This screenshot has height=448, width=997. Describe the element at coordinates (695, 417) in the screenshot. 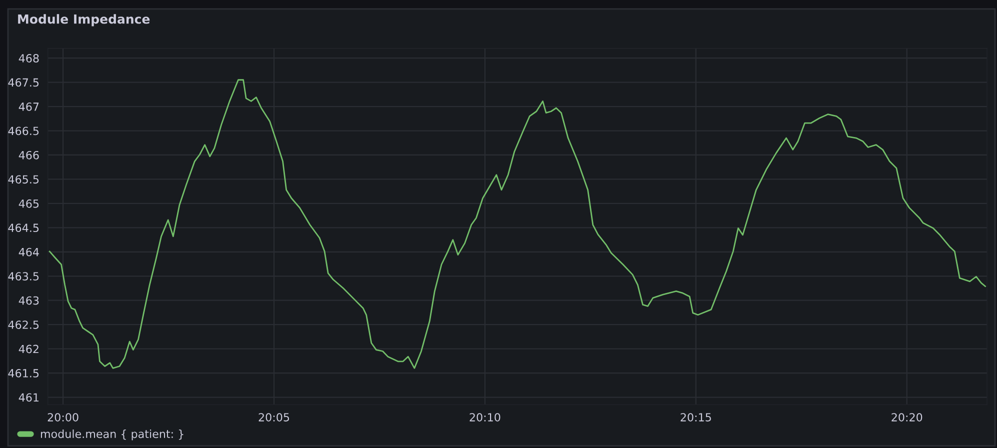

I see `x-tick-label: 20:15` at that location.